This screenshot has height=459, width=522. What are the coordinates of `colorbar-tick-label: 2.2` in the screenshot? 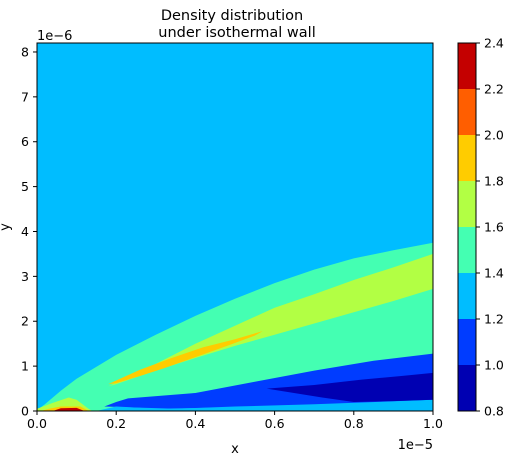 It's located at (494, 89).